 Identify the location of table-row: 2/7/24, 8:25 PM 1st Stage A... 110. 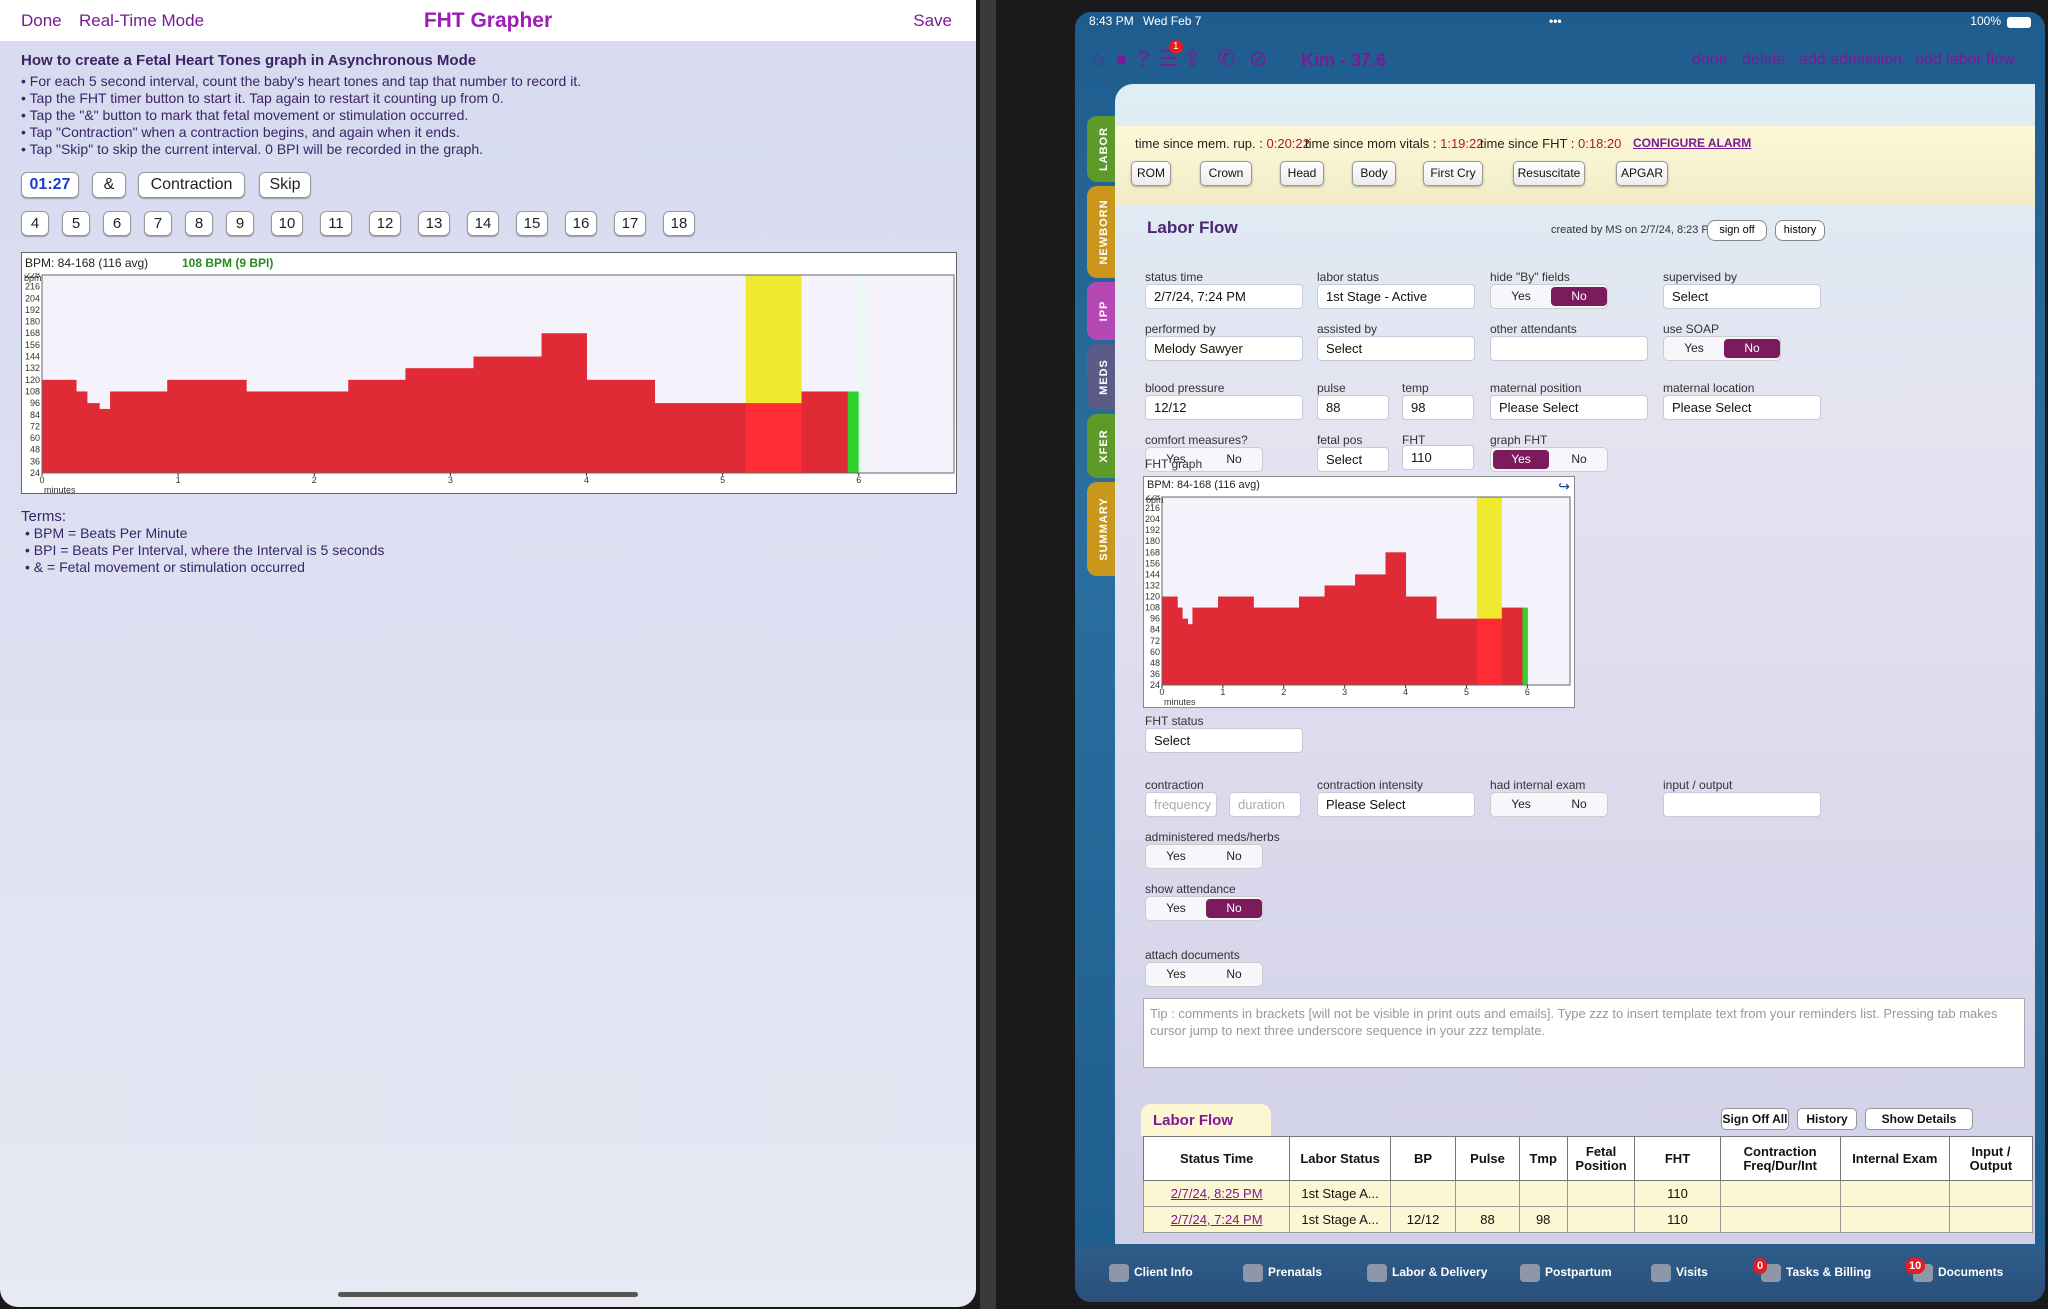
(1588, 1193).